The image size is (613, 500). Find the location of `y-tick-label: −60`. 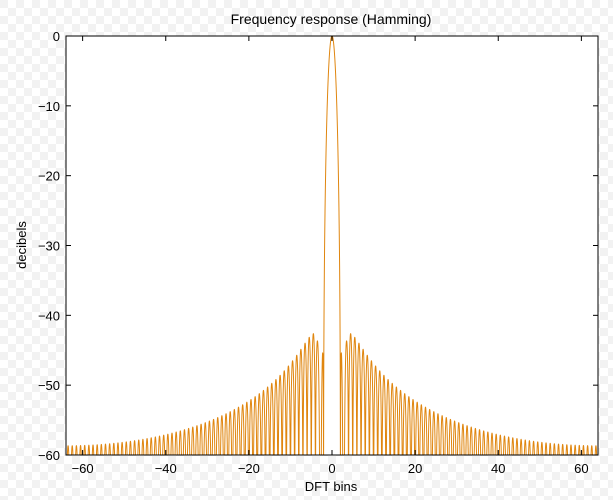

y-tick-label: −60 is located at coordinates (49, 455).